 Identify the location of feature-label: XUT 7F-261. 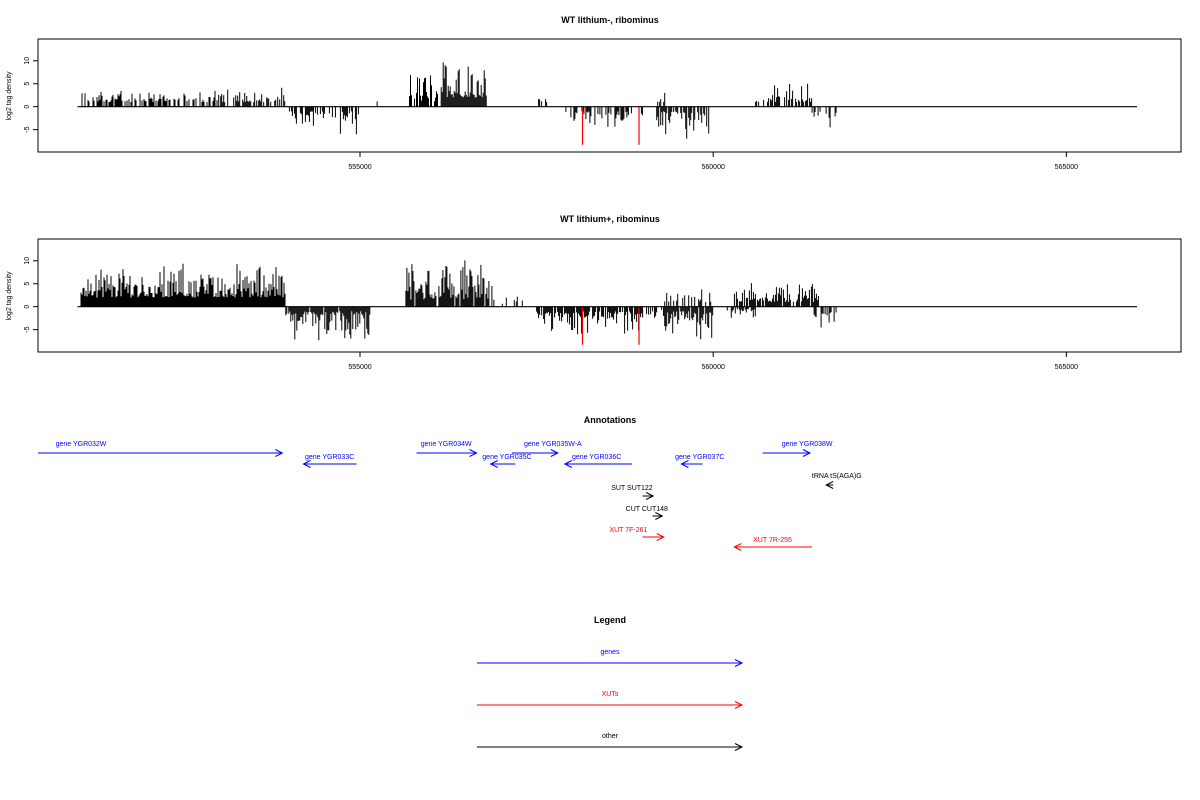
(628, 530).